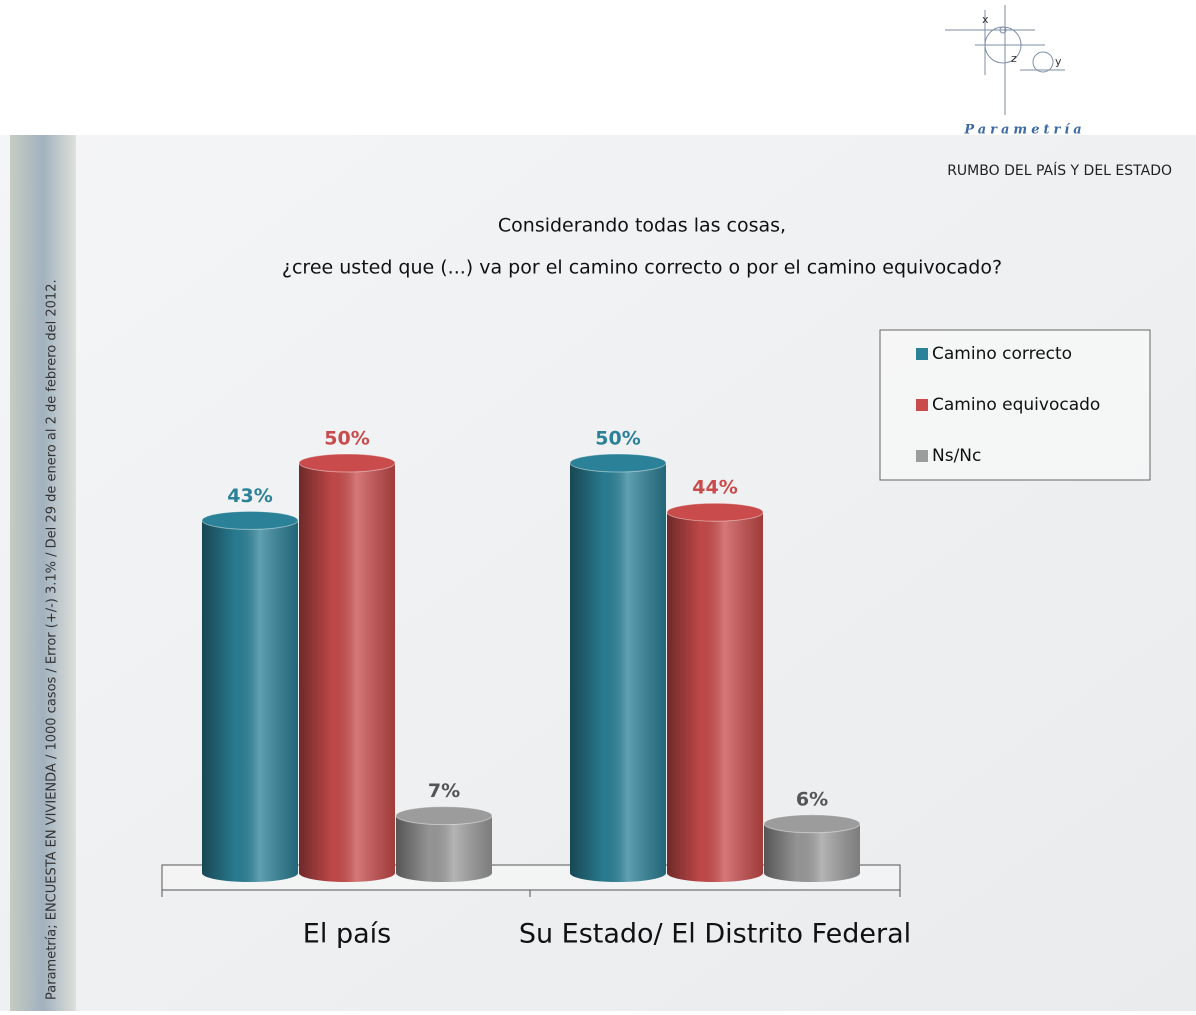 The image size is (1196, 1015). What do you see at coordinates (598, 67) in the screenshot?
I see `top-band` at bounding box center [598, 67].